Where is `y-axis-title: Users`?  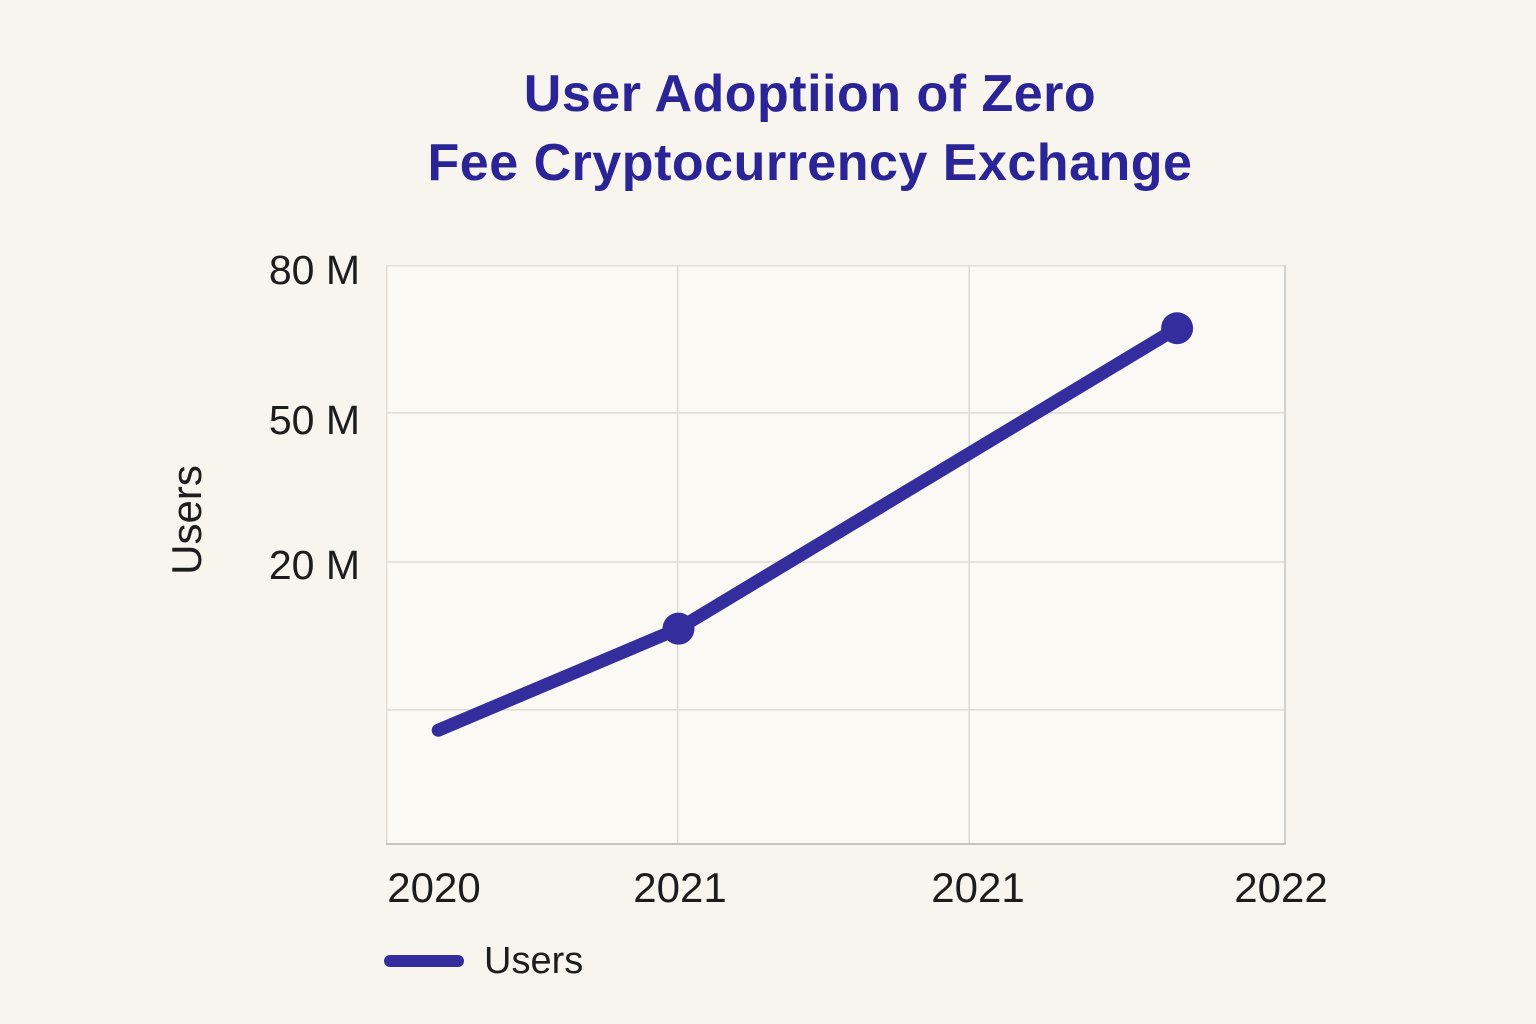
y-axis-title: Users is located at coordinates (186, 520).